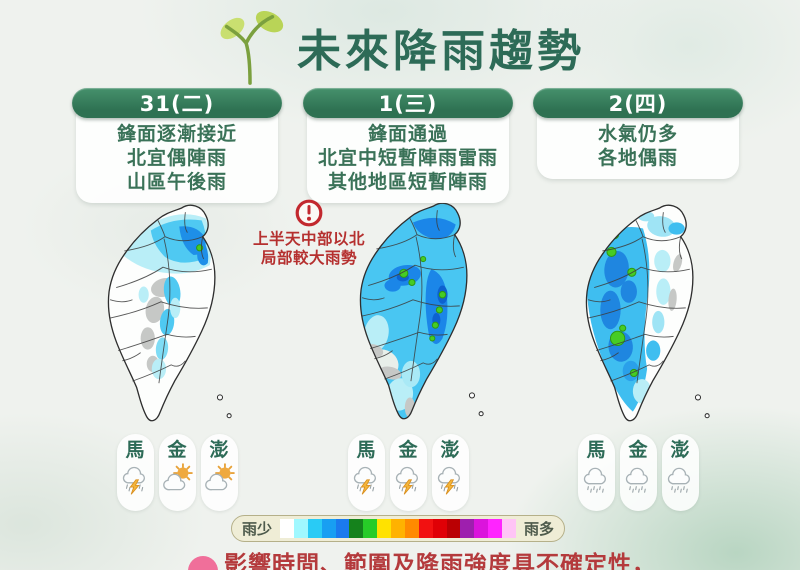 Image resolution: width=800 pixels, height=570 pixels. I want to click on taiwan-rain-map-day2, so click(421, 311).